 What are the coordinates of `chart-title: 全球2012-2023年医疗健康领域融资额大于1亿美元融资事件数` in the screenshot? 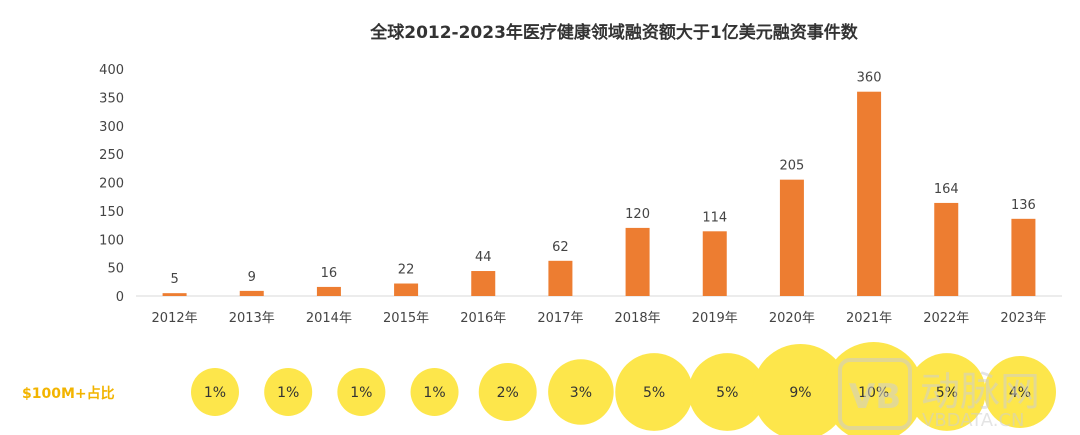 It's located at (614, 32).